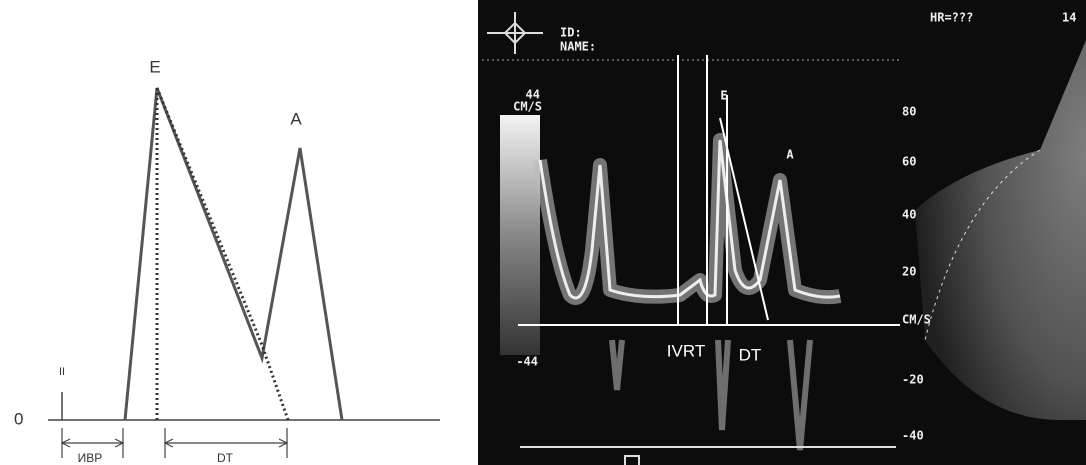 The image size is (1086, 465). I want to click on velocity-tick-label: 20, so click(909, 272).